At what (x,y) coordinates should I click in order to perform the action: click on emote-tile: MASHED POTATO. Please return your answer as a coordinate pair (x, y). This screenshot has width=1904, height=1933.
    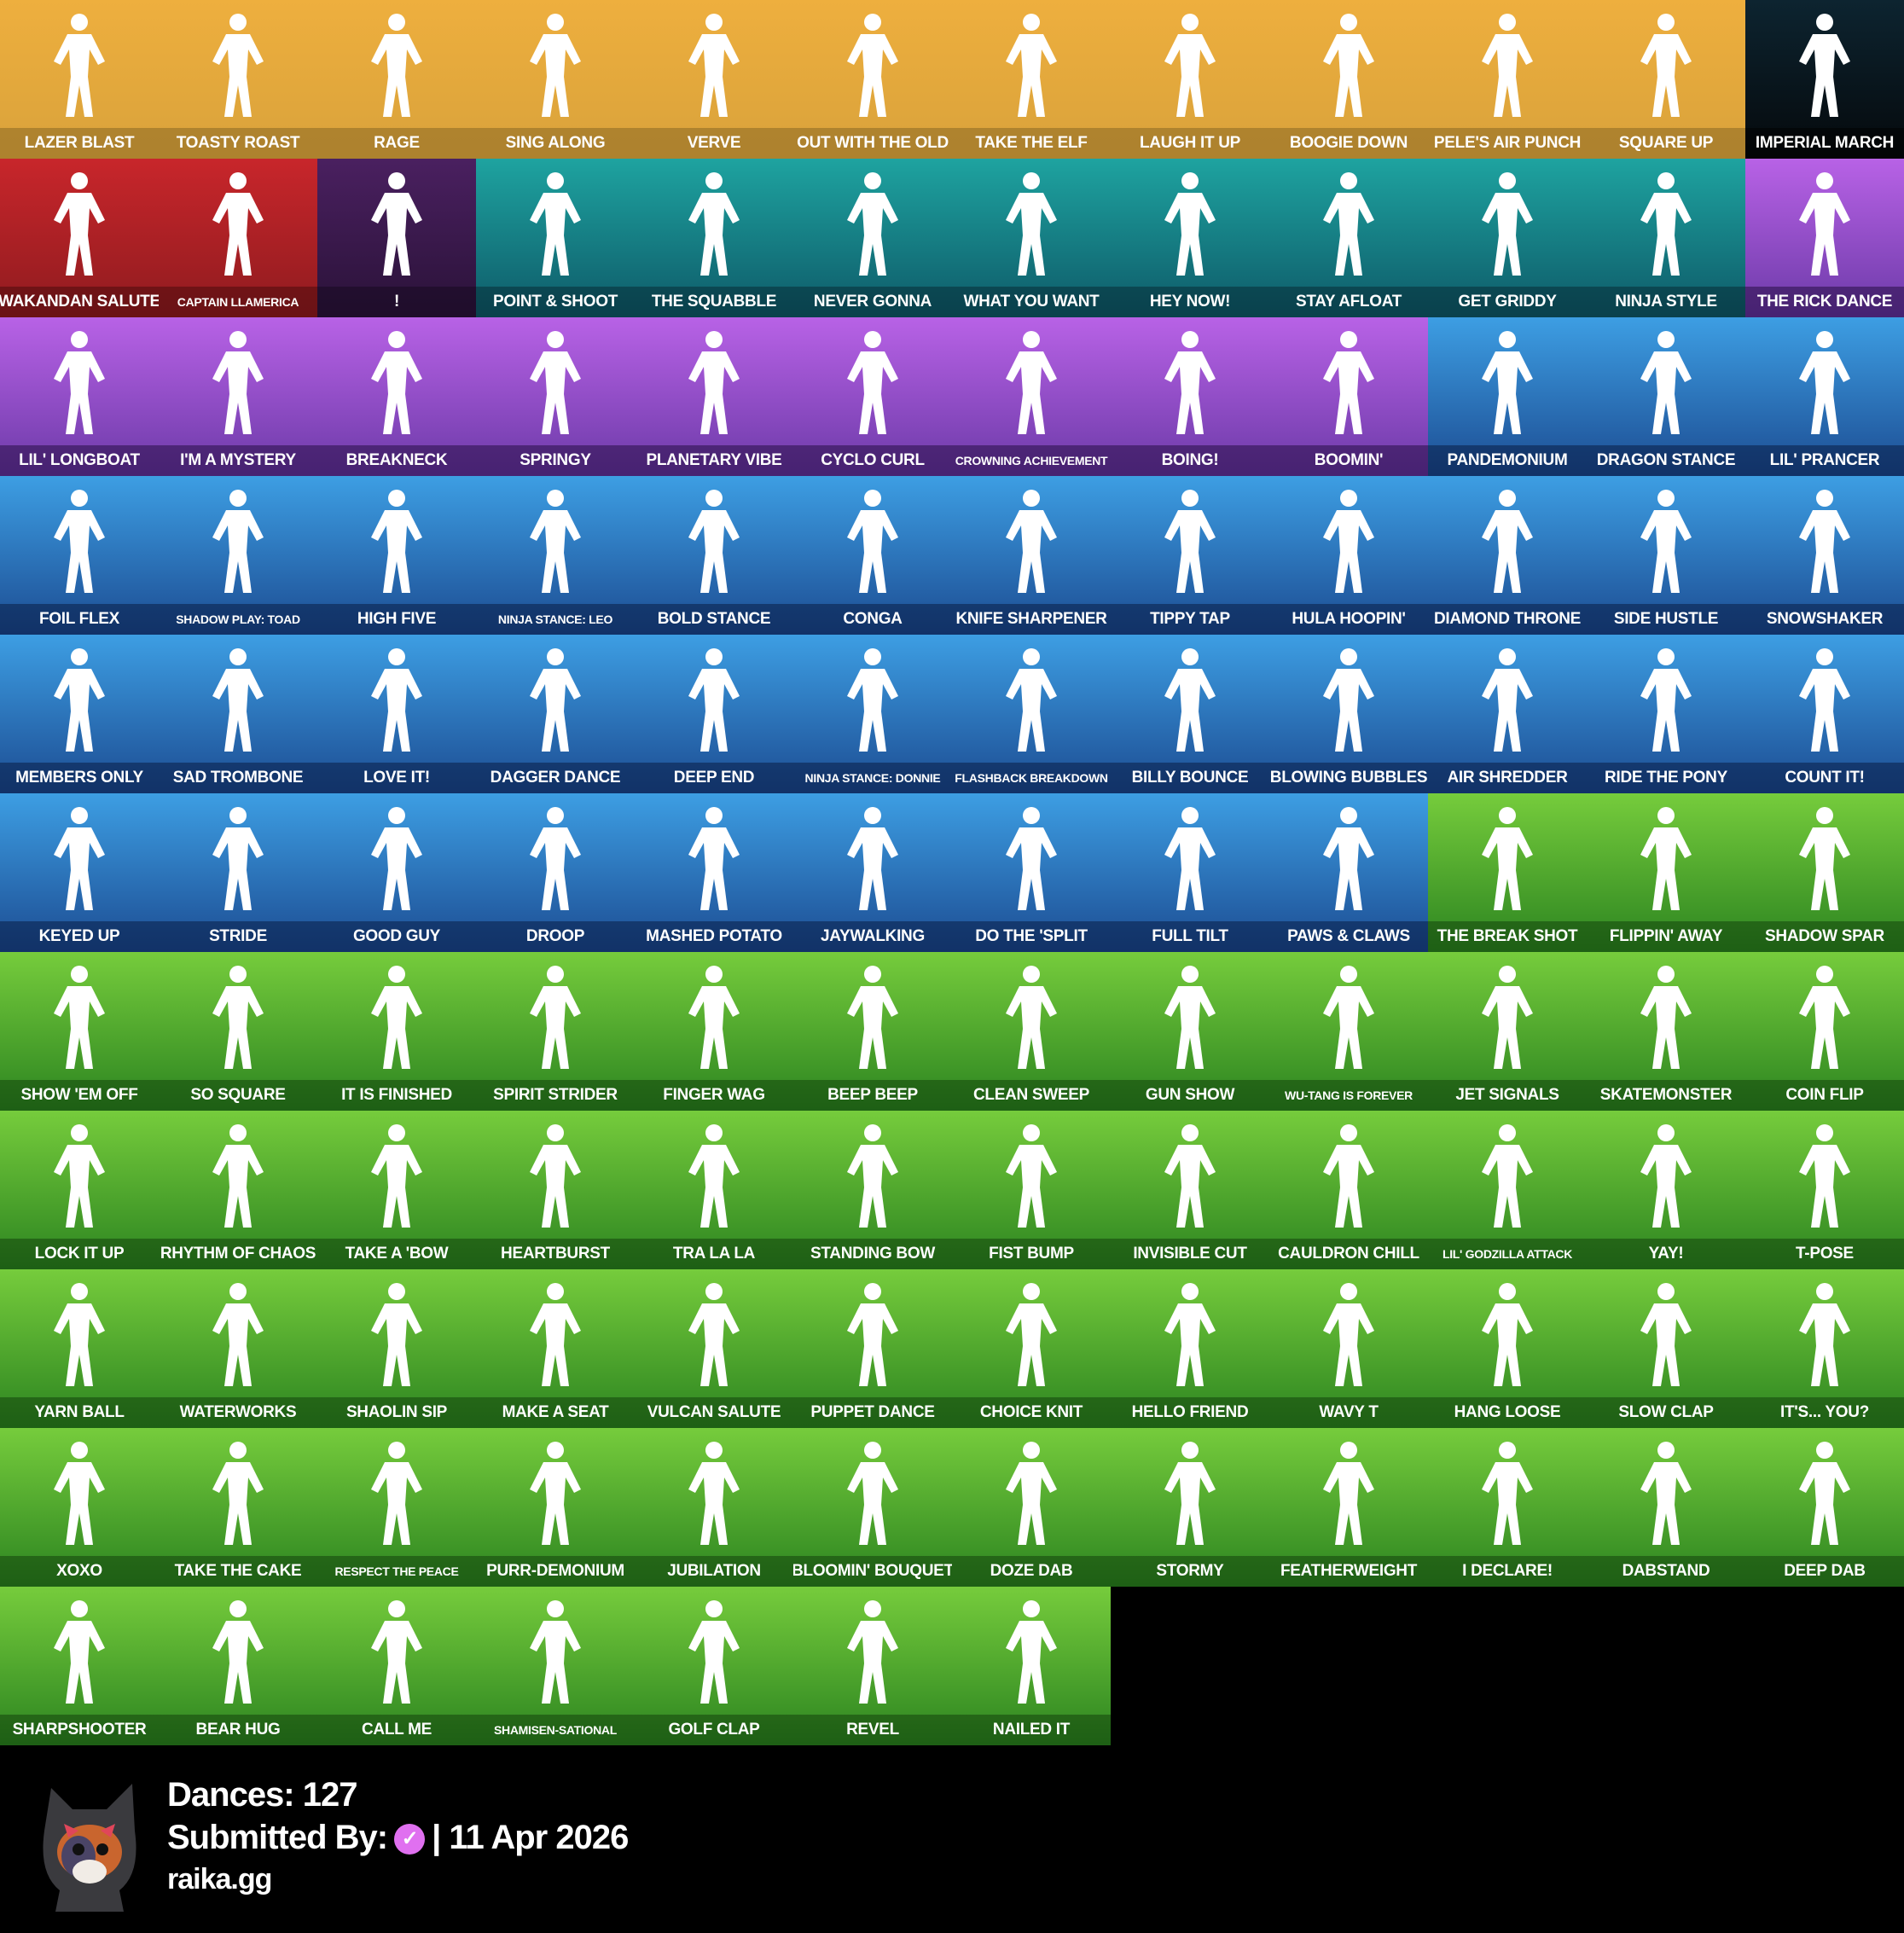
    Looking at the image, I should click on (714, 872).